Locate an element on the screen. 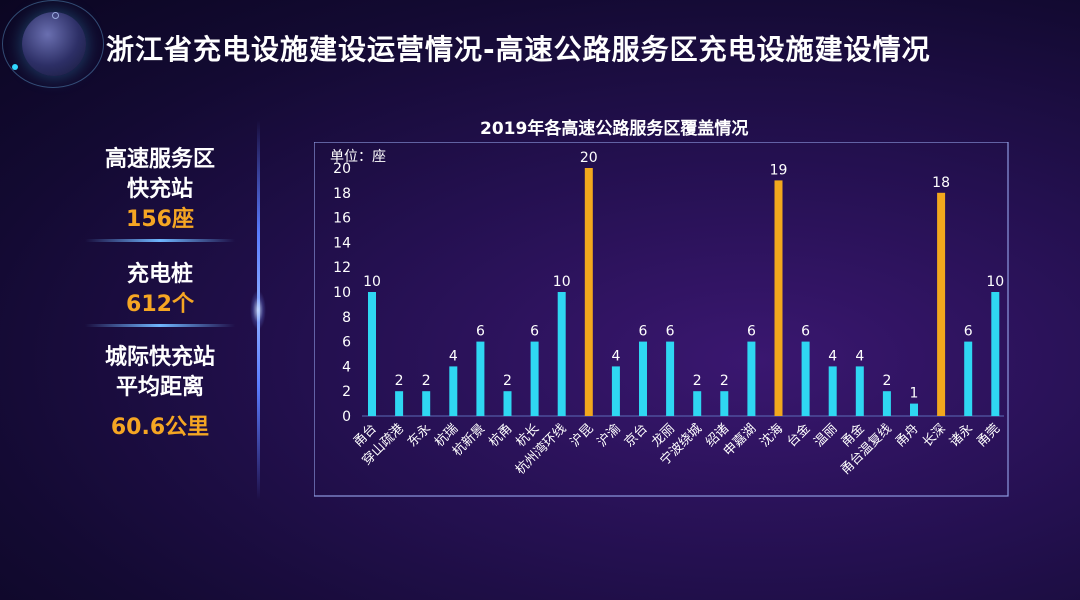 The width and height of the screenshot is (1080, 600). decorative-orb is located at coordinates (54, 44).